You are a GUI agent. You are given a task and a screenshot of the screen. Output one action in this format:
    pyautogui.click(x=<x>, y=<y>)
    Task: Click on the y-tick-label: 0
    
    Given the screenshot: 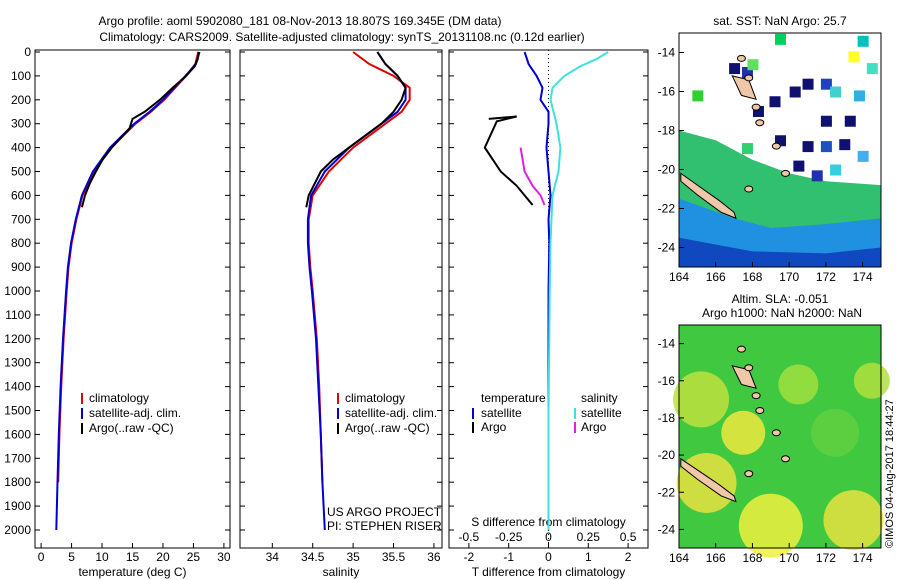 What is the action you would take?
    pyautogui.click(x=27, y=52)
    